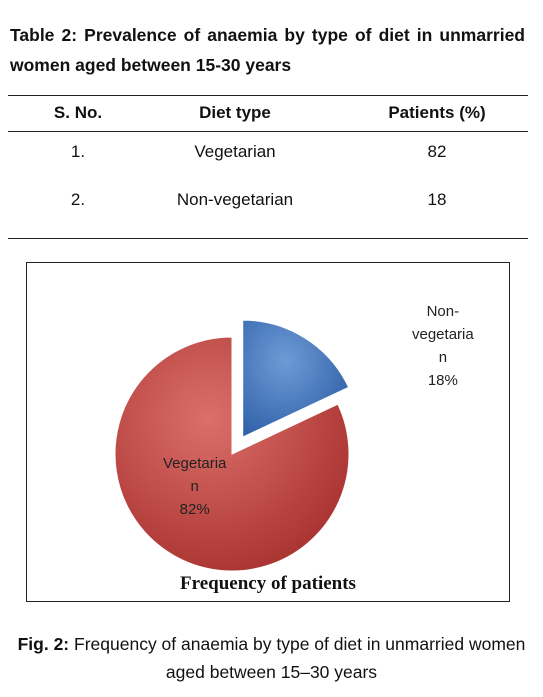 The height and width of the screenshot is (697, 543). What do you see at coordinates (43, 644) in the screenshot?
I see `figure-label: Fig. 2:` at bounding box center [43, 644].